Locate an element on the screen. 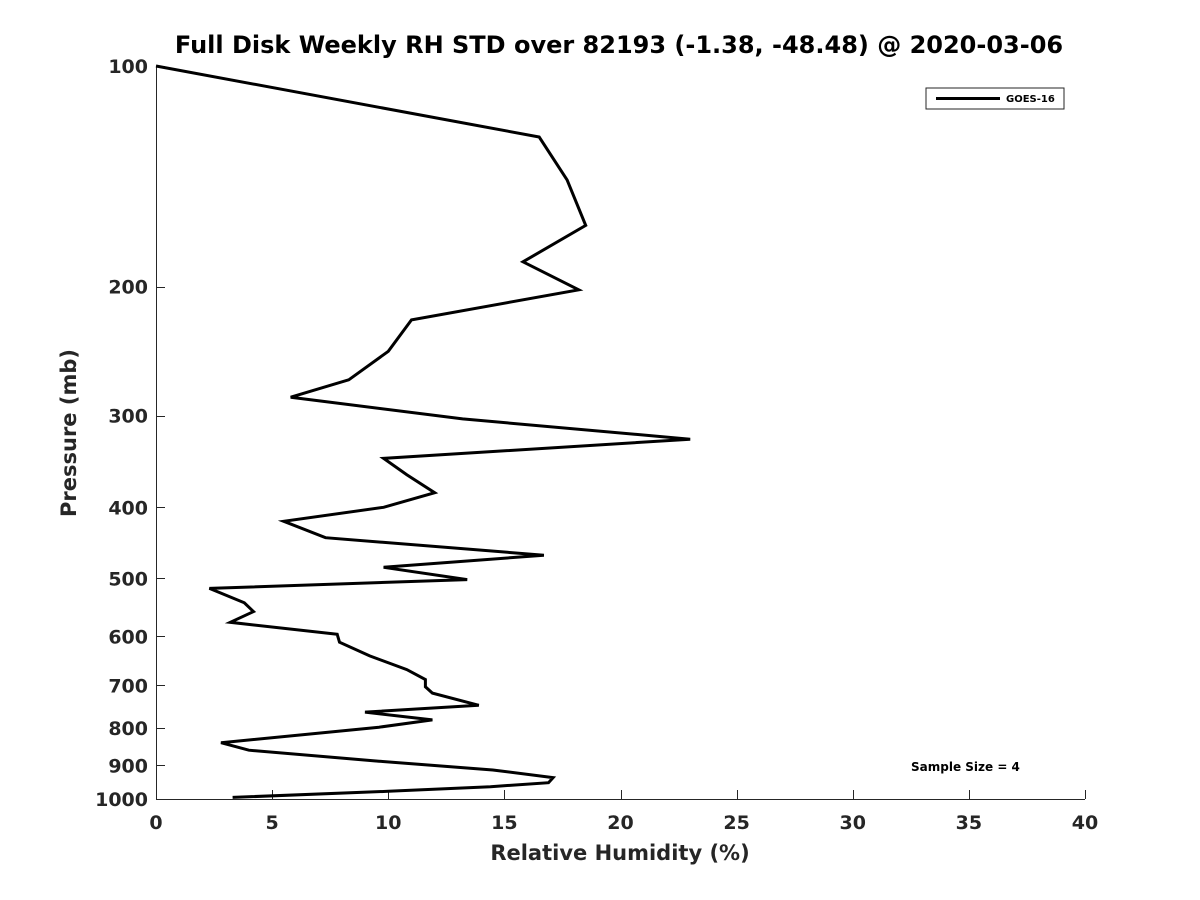 This screenshot has width=1200, height=900. y-tick-label: 400 is located at coordinates (128, 508).